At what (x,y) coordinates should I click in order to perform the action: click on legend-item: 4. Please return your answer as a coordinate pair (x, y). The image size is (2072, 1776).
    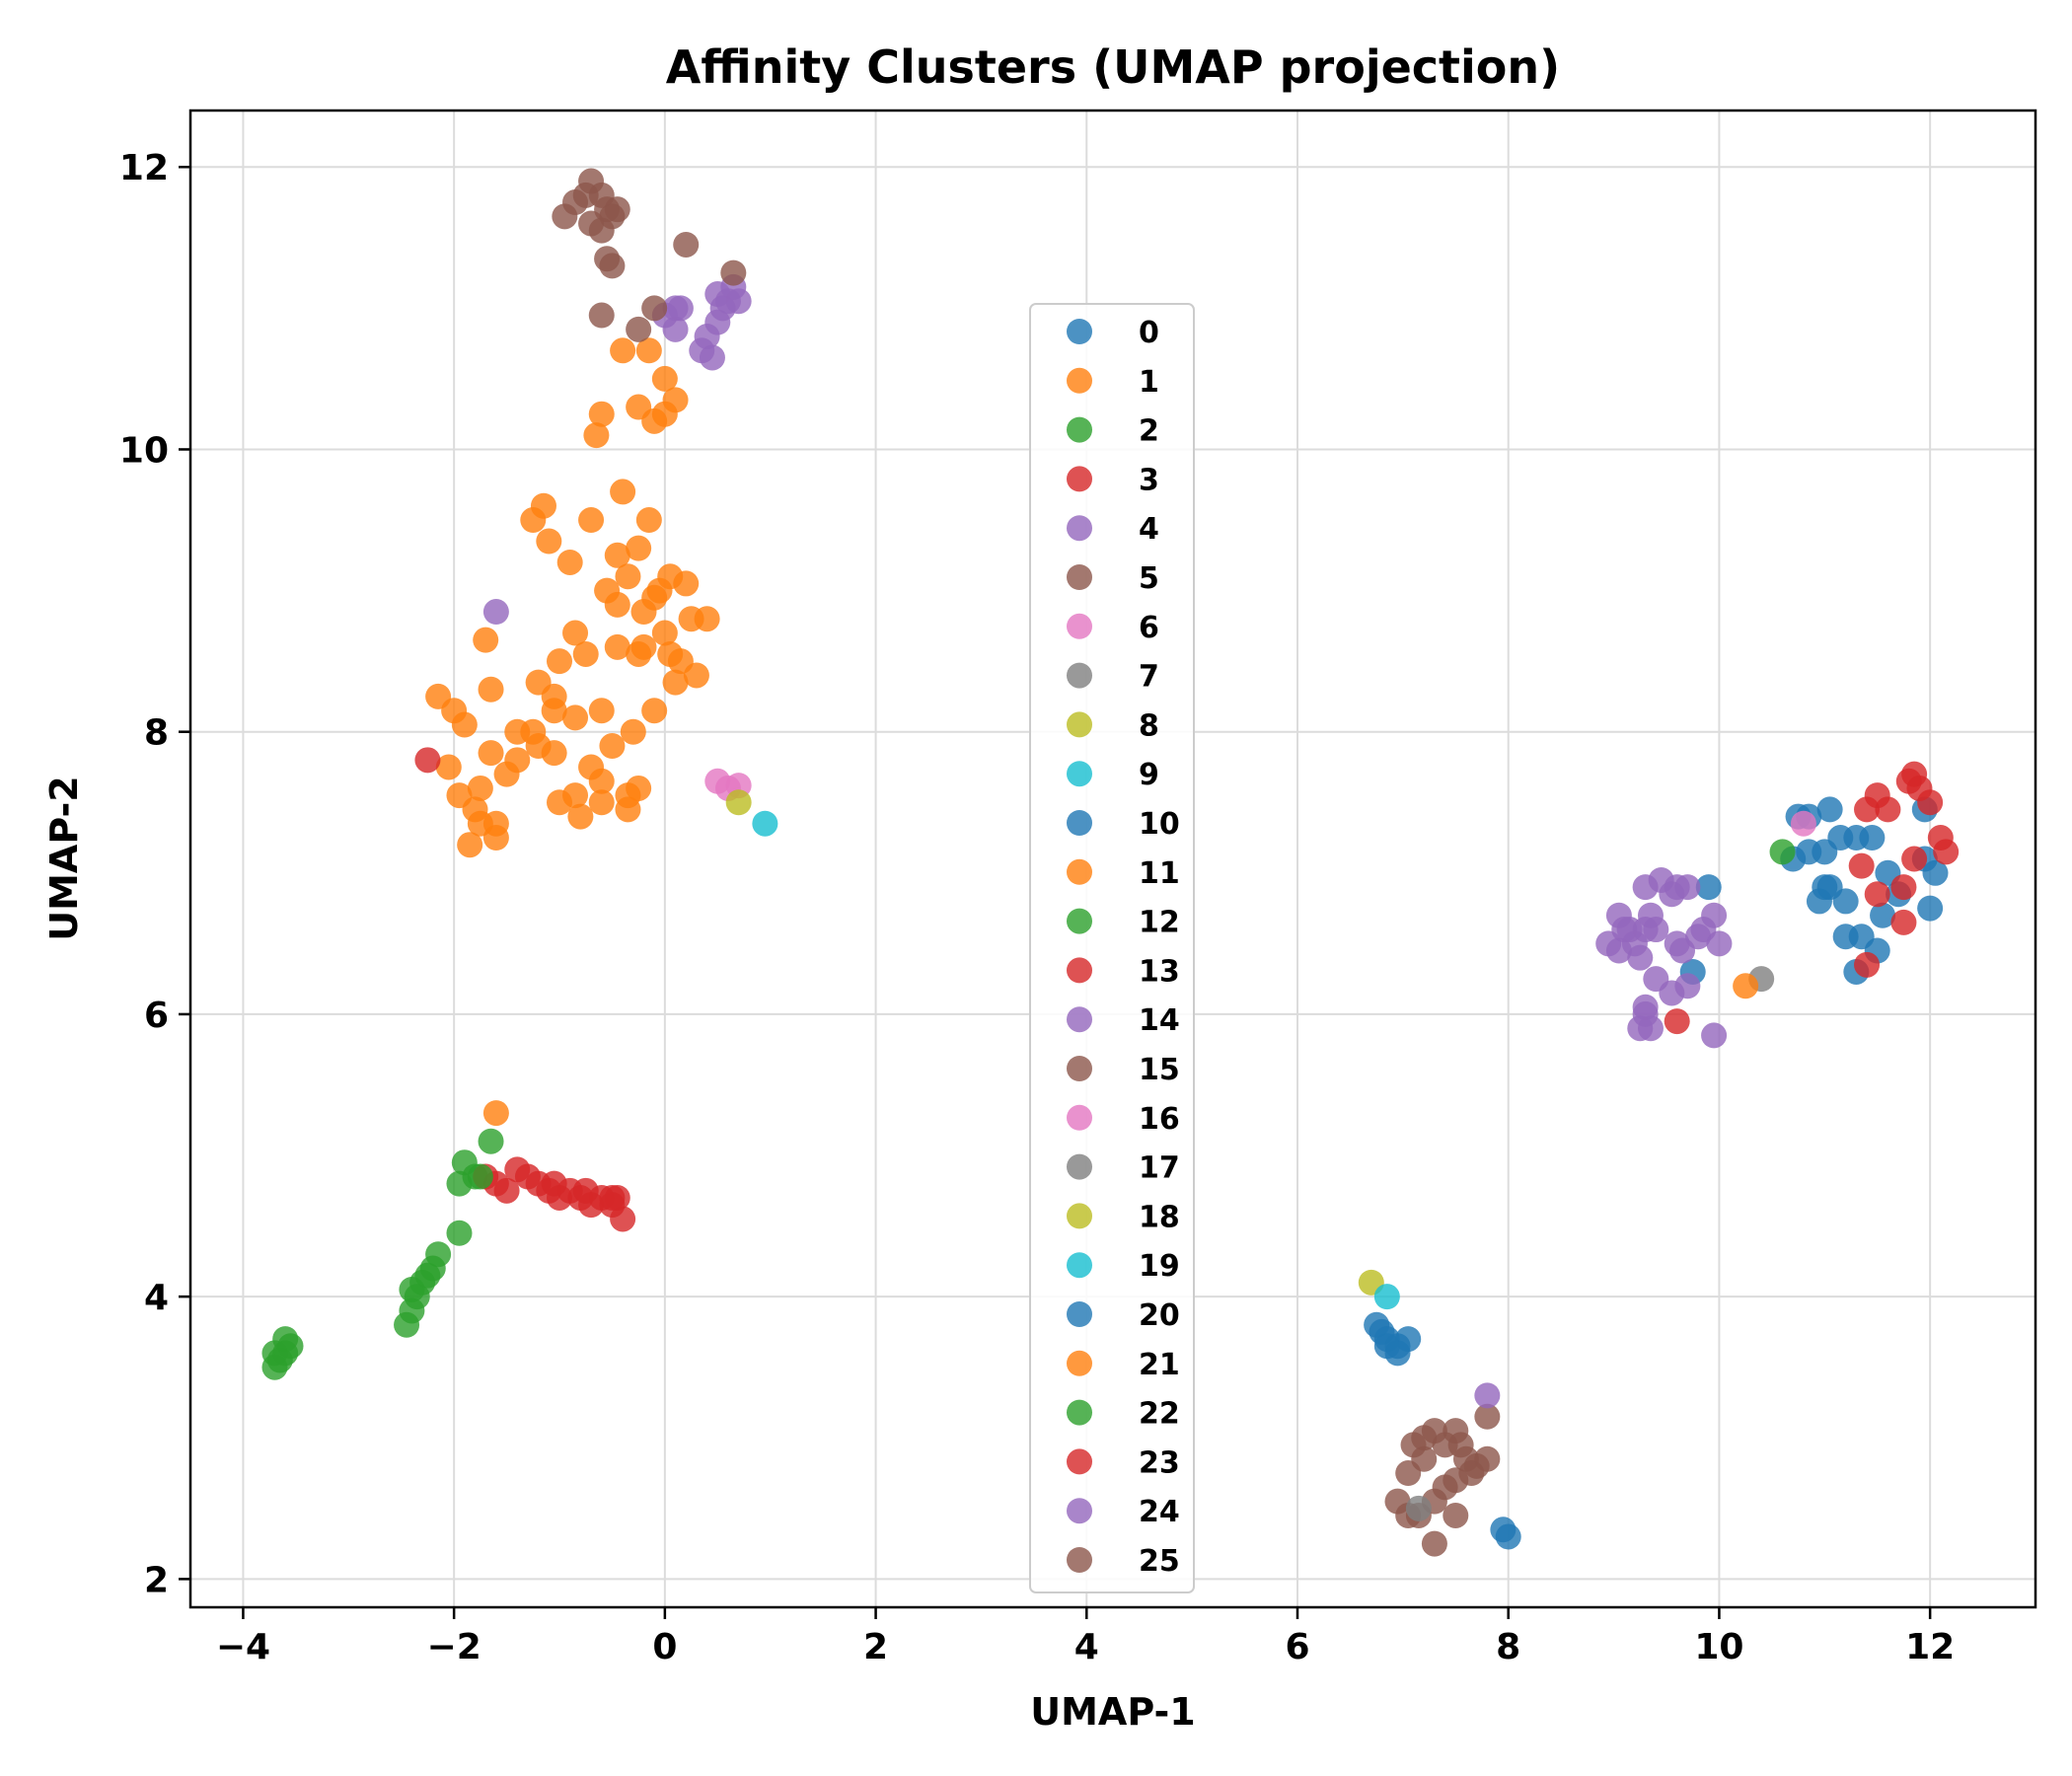
    Looking at the image, I should click on (1113, 529).